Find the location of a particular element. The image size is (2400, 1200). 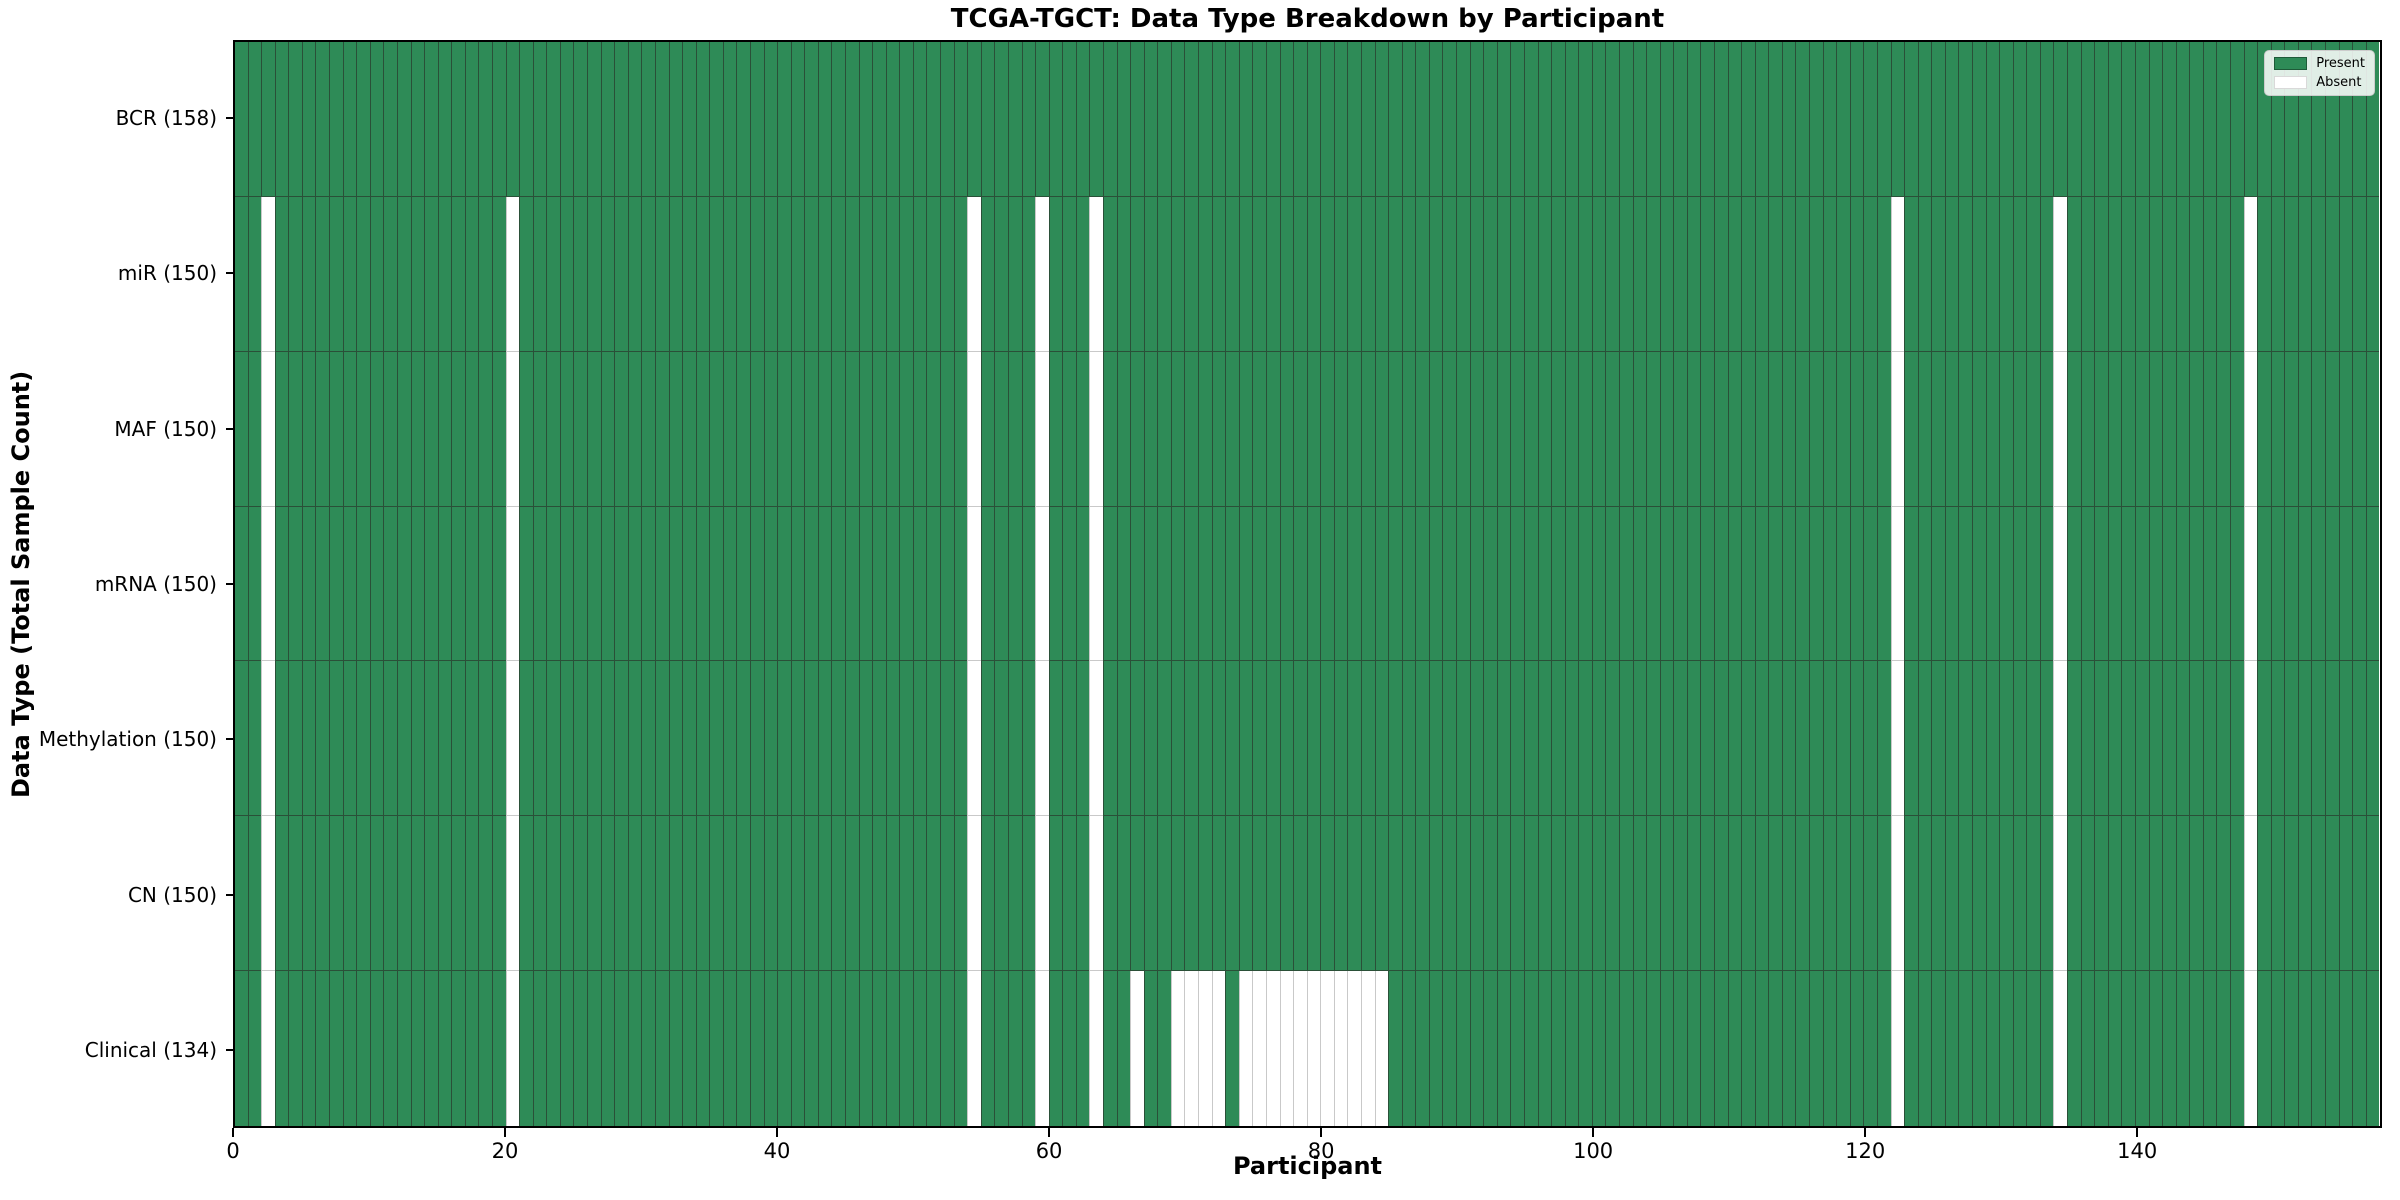

heatmap-row-mRNA is located at coordinates (1307, 584).